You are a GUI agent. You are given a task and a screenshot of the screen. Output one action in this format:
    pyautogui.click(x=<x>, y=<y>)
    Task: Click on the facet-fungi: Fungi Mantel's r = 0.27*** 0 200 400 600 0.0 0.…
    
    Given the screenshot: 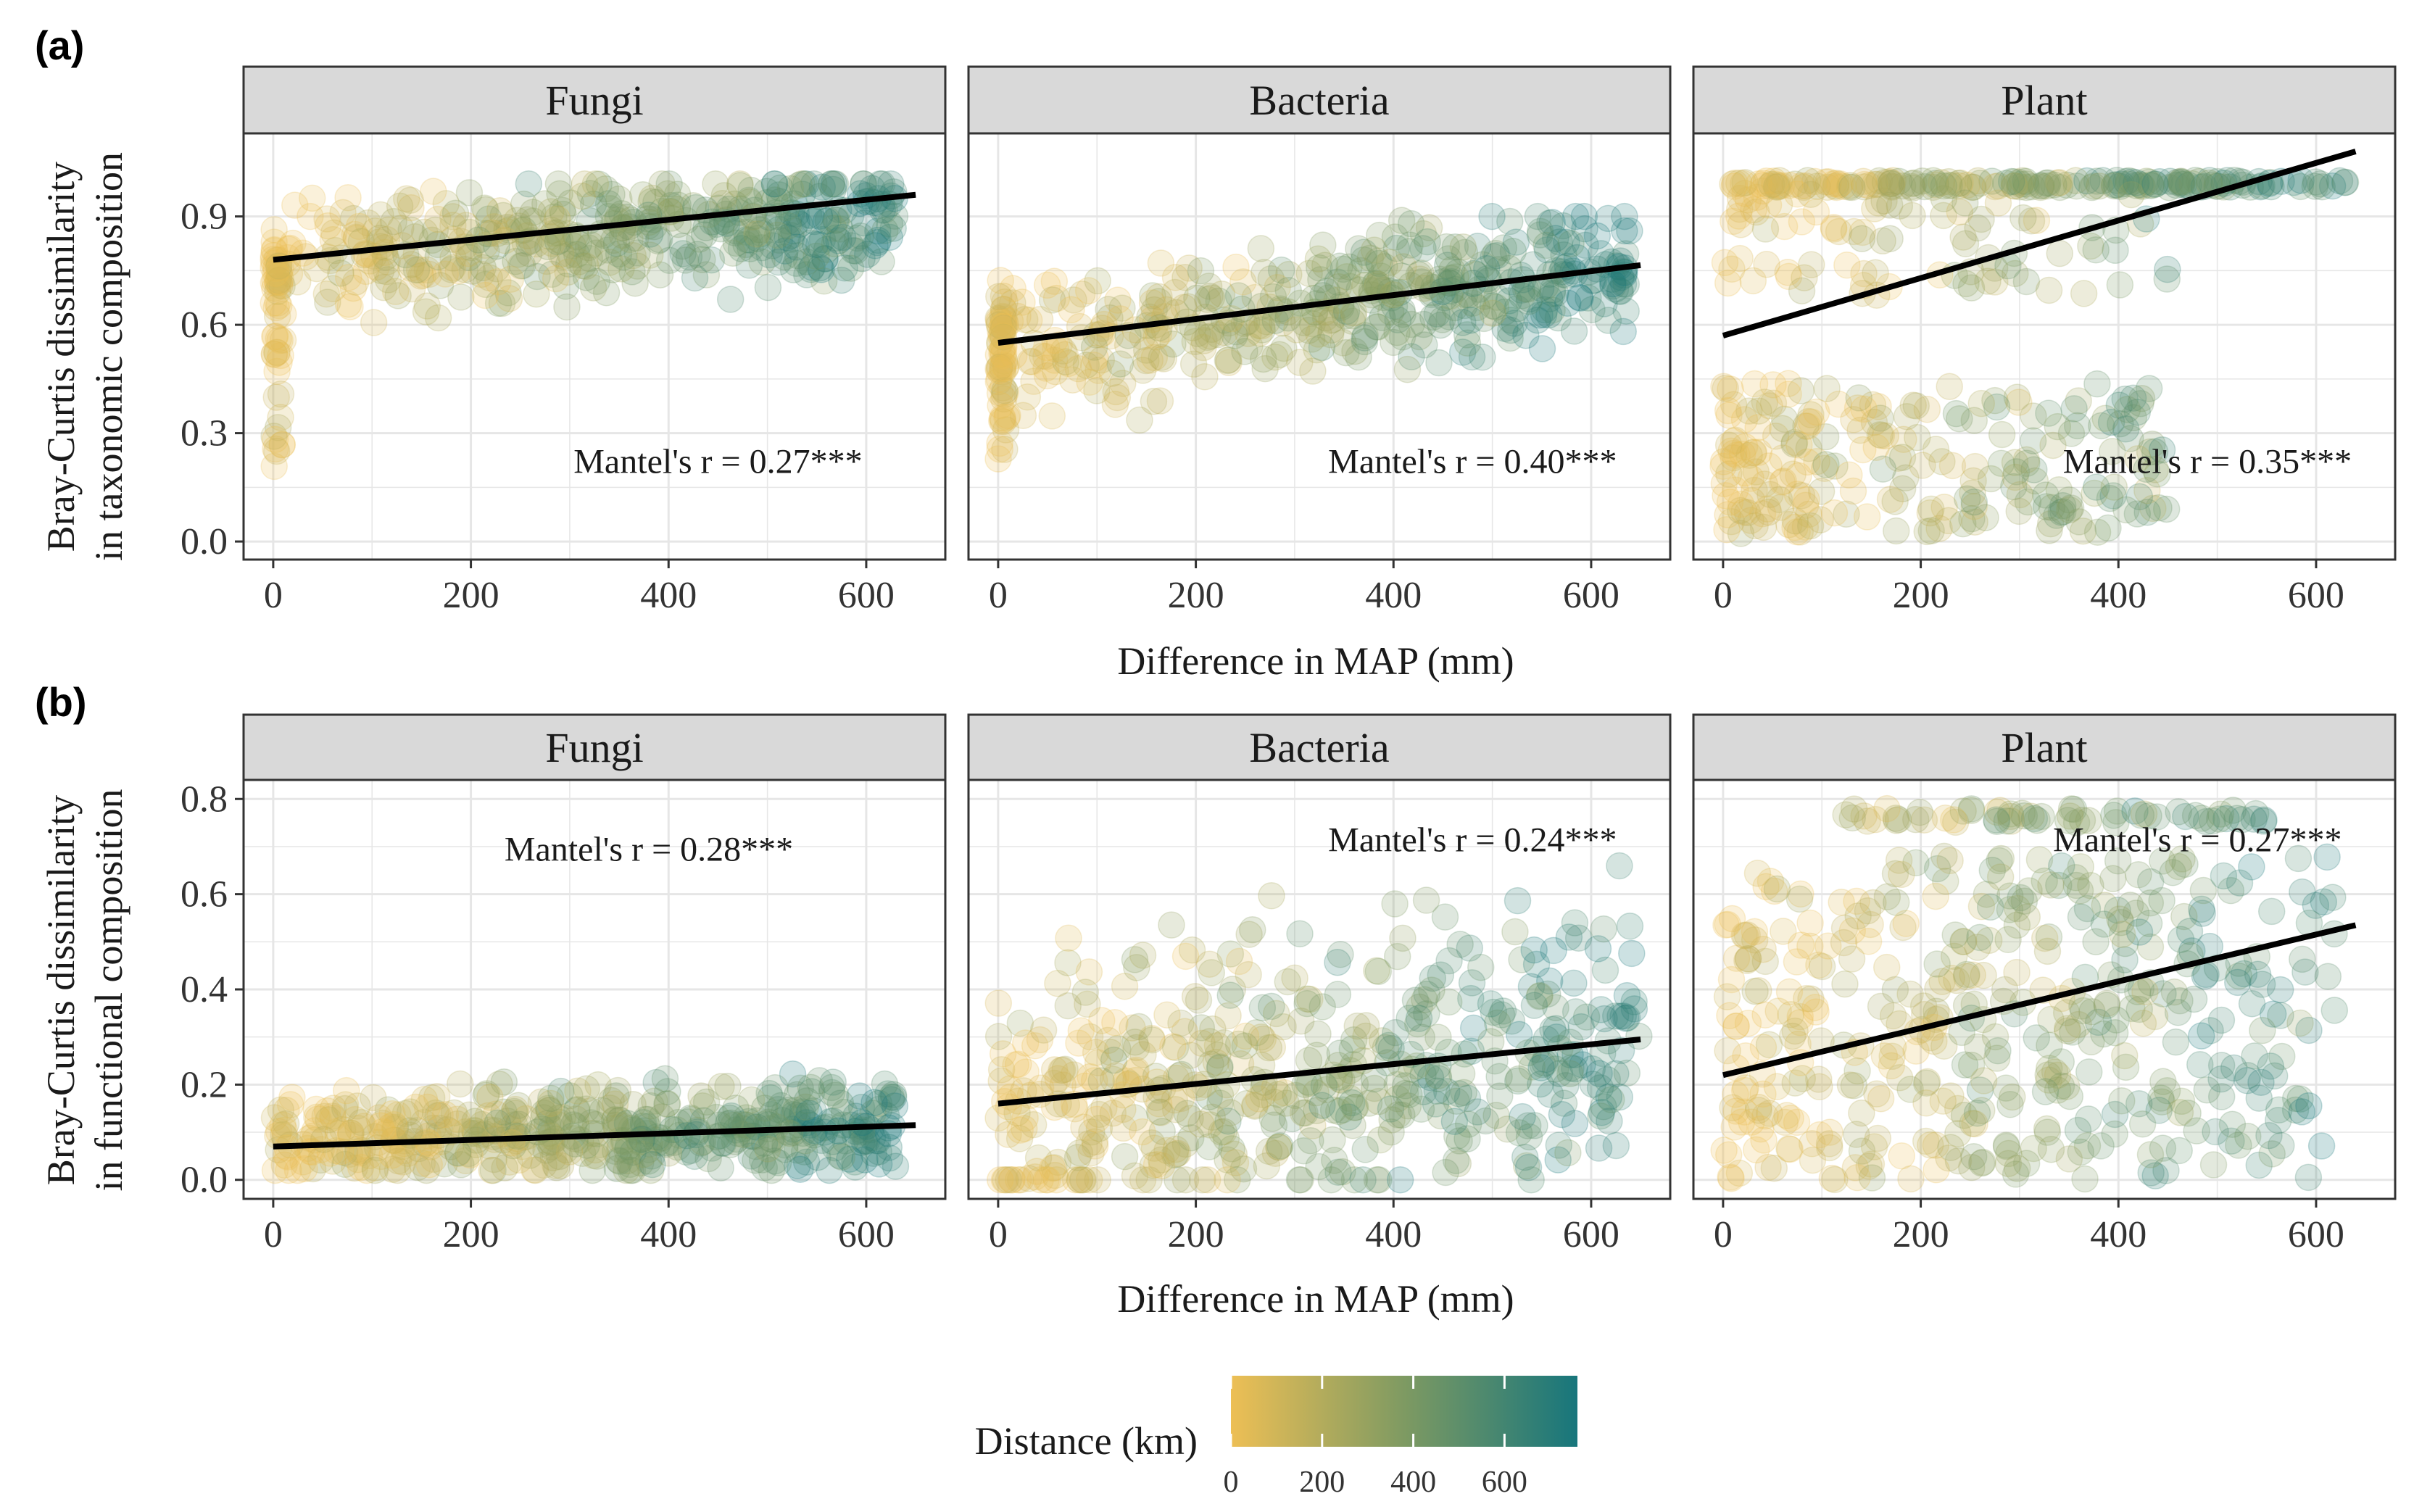 What is the action you would take?
    pyautogui.click(x=564, y=340)
    